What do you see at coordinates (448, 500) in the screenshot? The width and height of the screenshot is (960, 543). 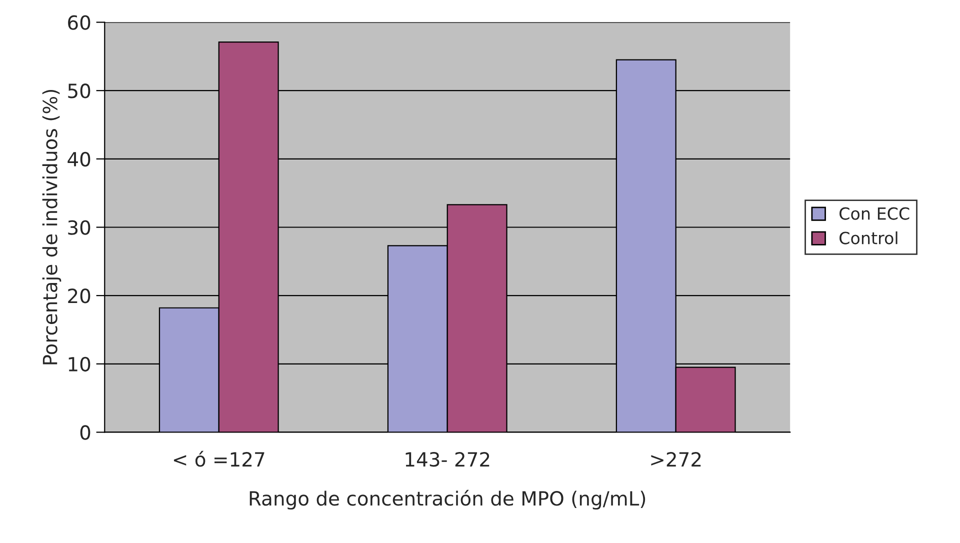 I see `x-axis-title: Rango de concentración de MPO (ng/mL)` at bounding box center [448, 500].